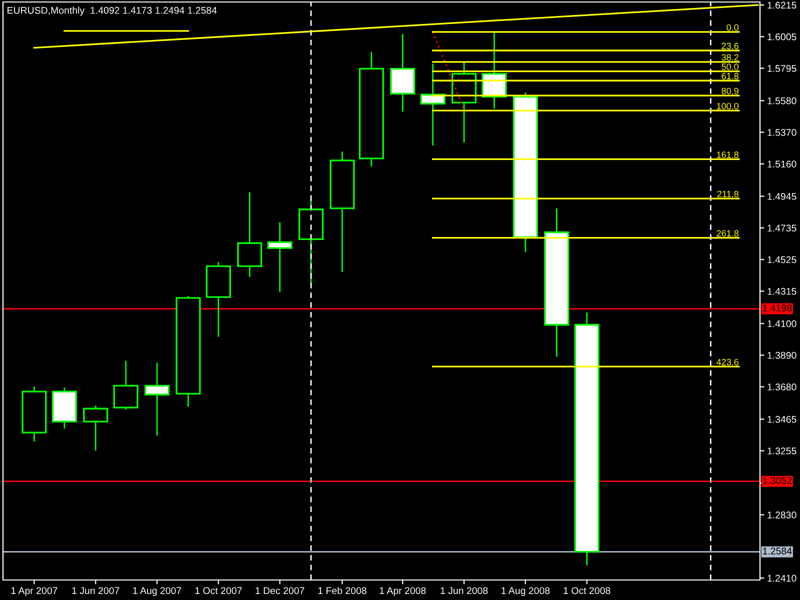 Image resolution: width=800 pixels, height=600 pixels. What do you see at coordinates (732, 27) in the screenshot?
I see `annotation: 0.0` at bounding box center [732, 27].